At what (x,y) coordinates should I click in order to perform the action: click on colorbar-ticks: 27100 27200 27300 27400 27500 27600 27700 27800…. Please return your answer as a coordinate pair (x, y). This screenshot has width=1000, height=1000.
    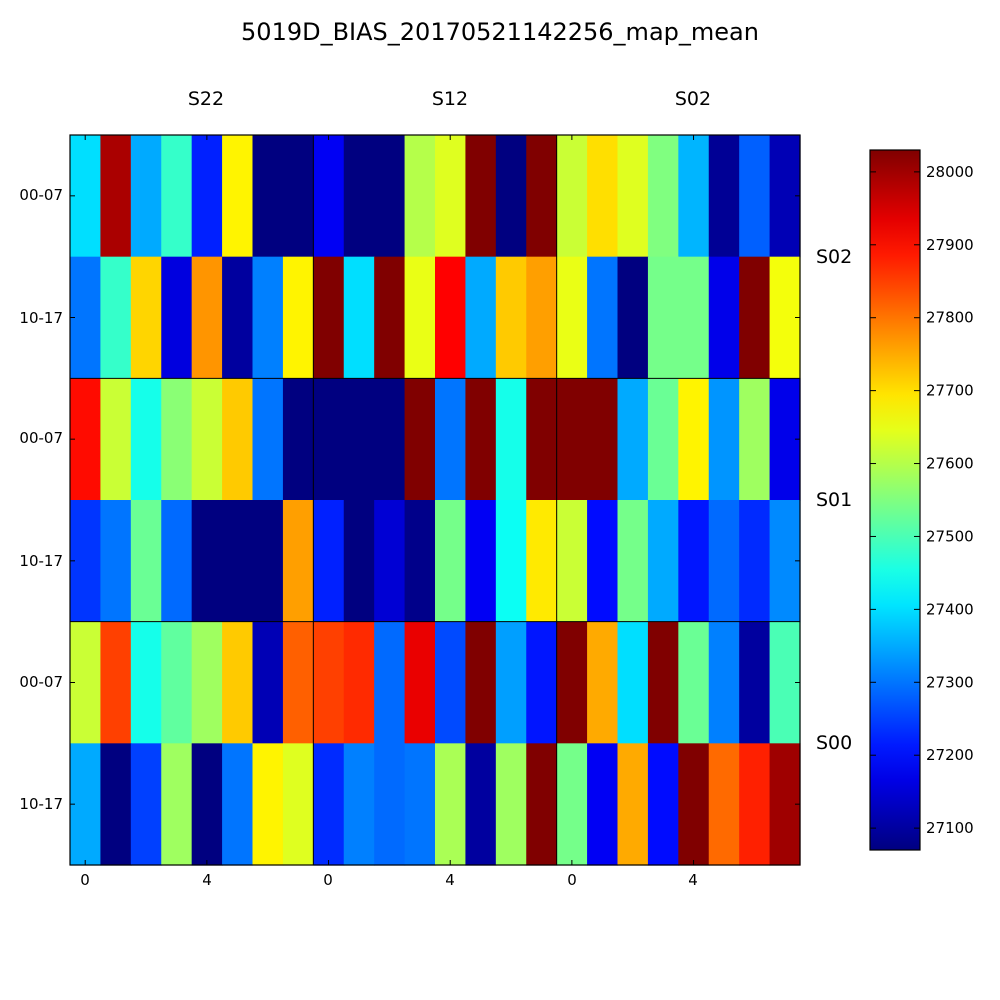
    Looking at the image, I should click on (922, 500).